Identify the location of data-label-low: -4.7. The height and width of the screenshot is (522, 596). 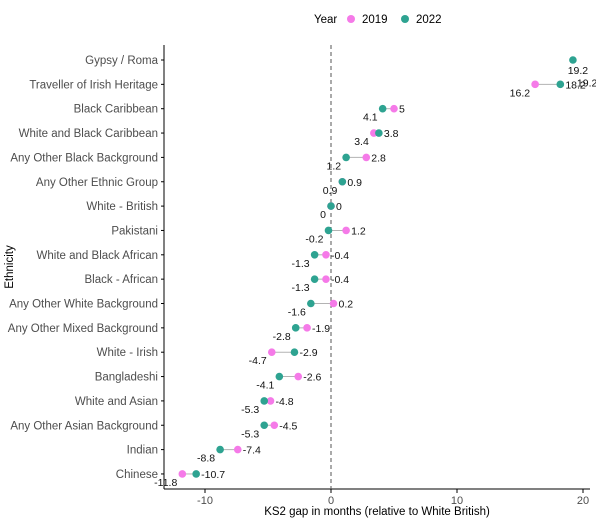
(258, 361).